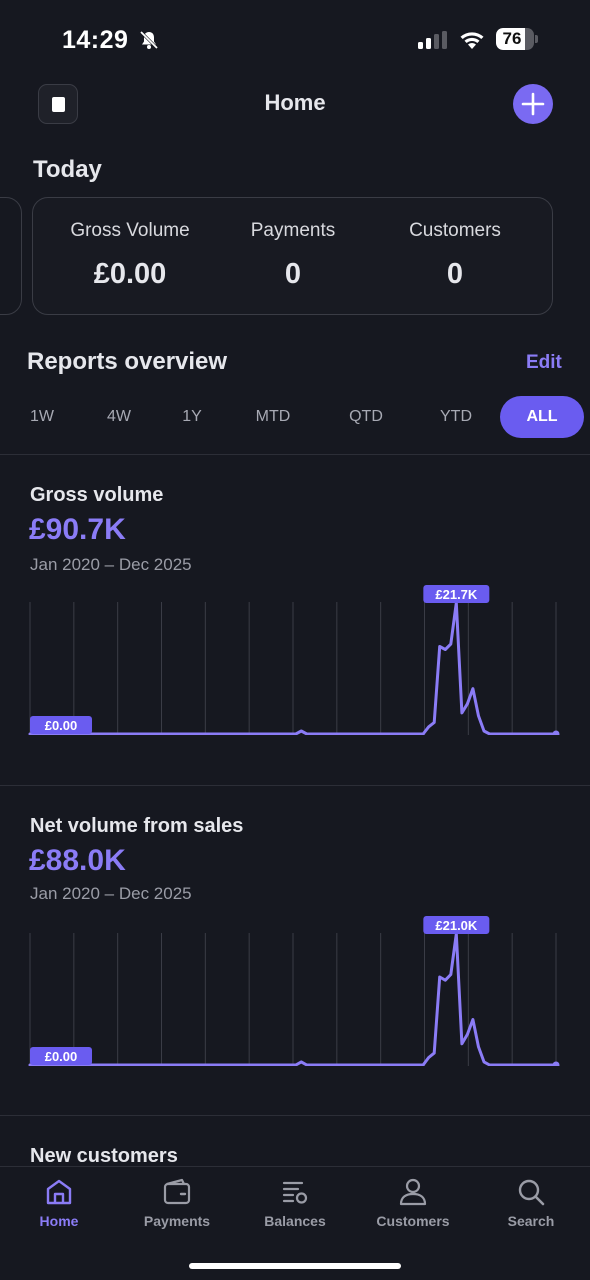 This screenshot has height=1280, width=590. Describe the element at coordinates (295, 1192) in the screenshot. I see `balances-icon` at that location.